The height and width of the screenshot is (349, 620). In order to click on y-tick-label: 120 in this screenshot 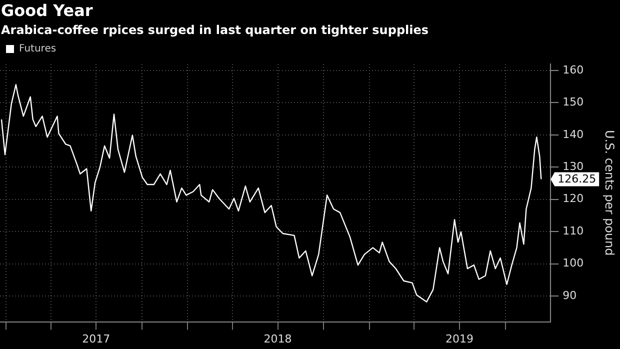, I will do `click(573, 199)`.